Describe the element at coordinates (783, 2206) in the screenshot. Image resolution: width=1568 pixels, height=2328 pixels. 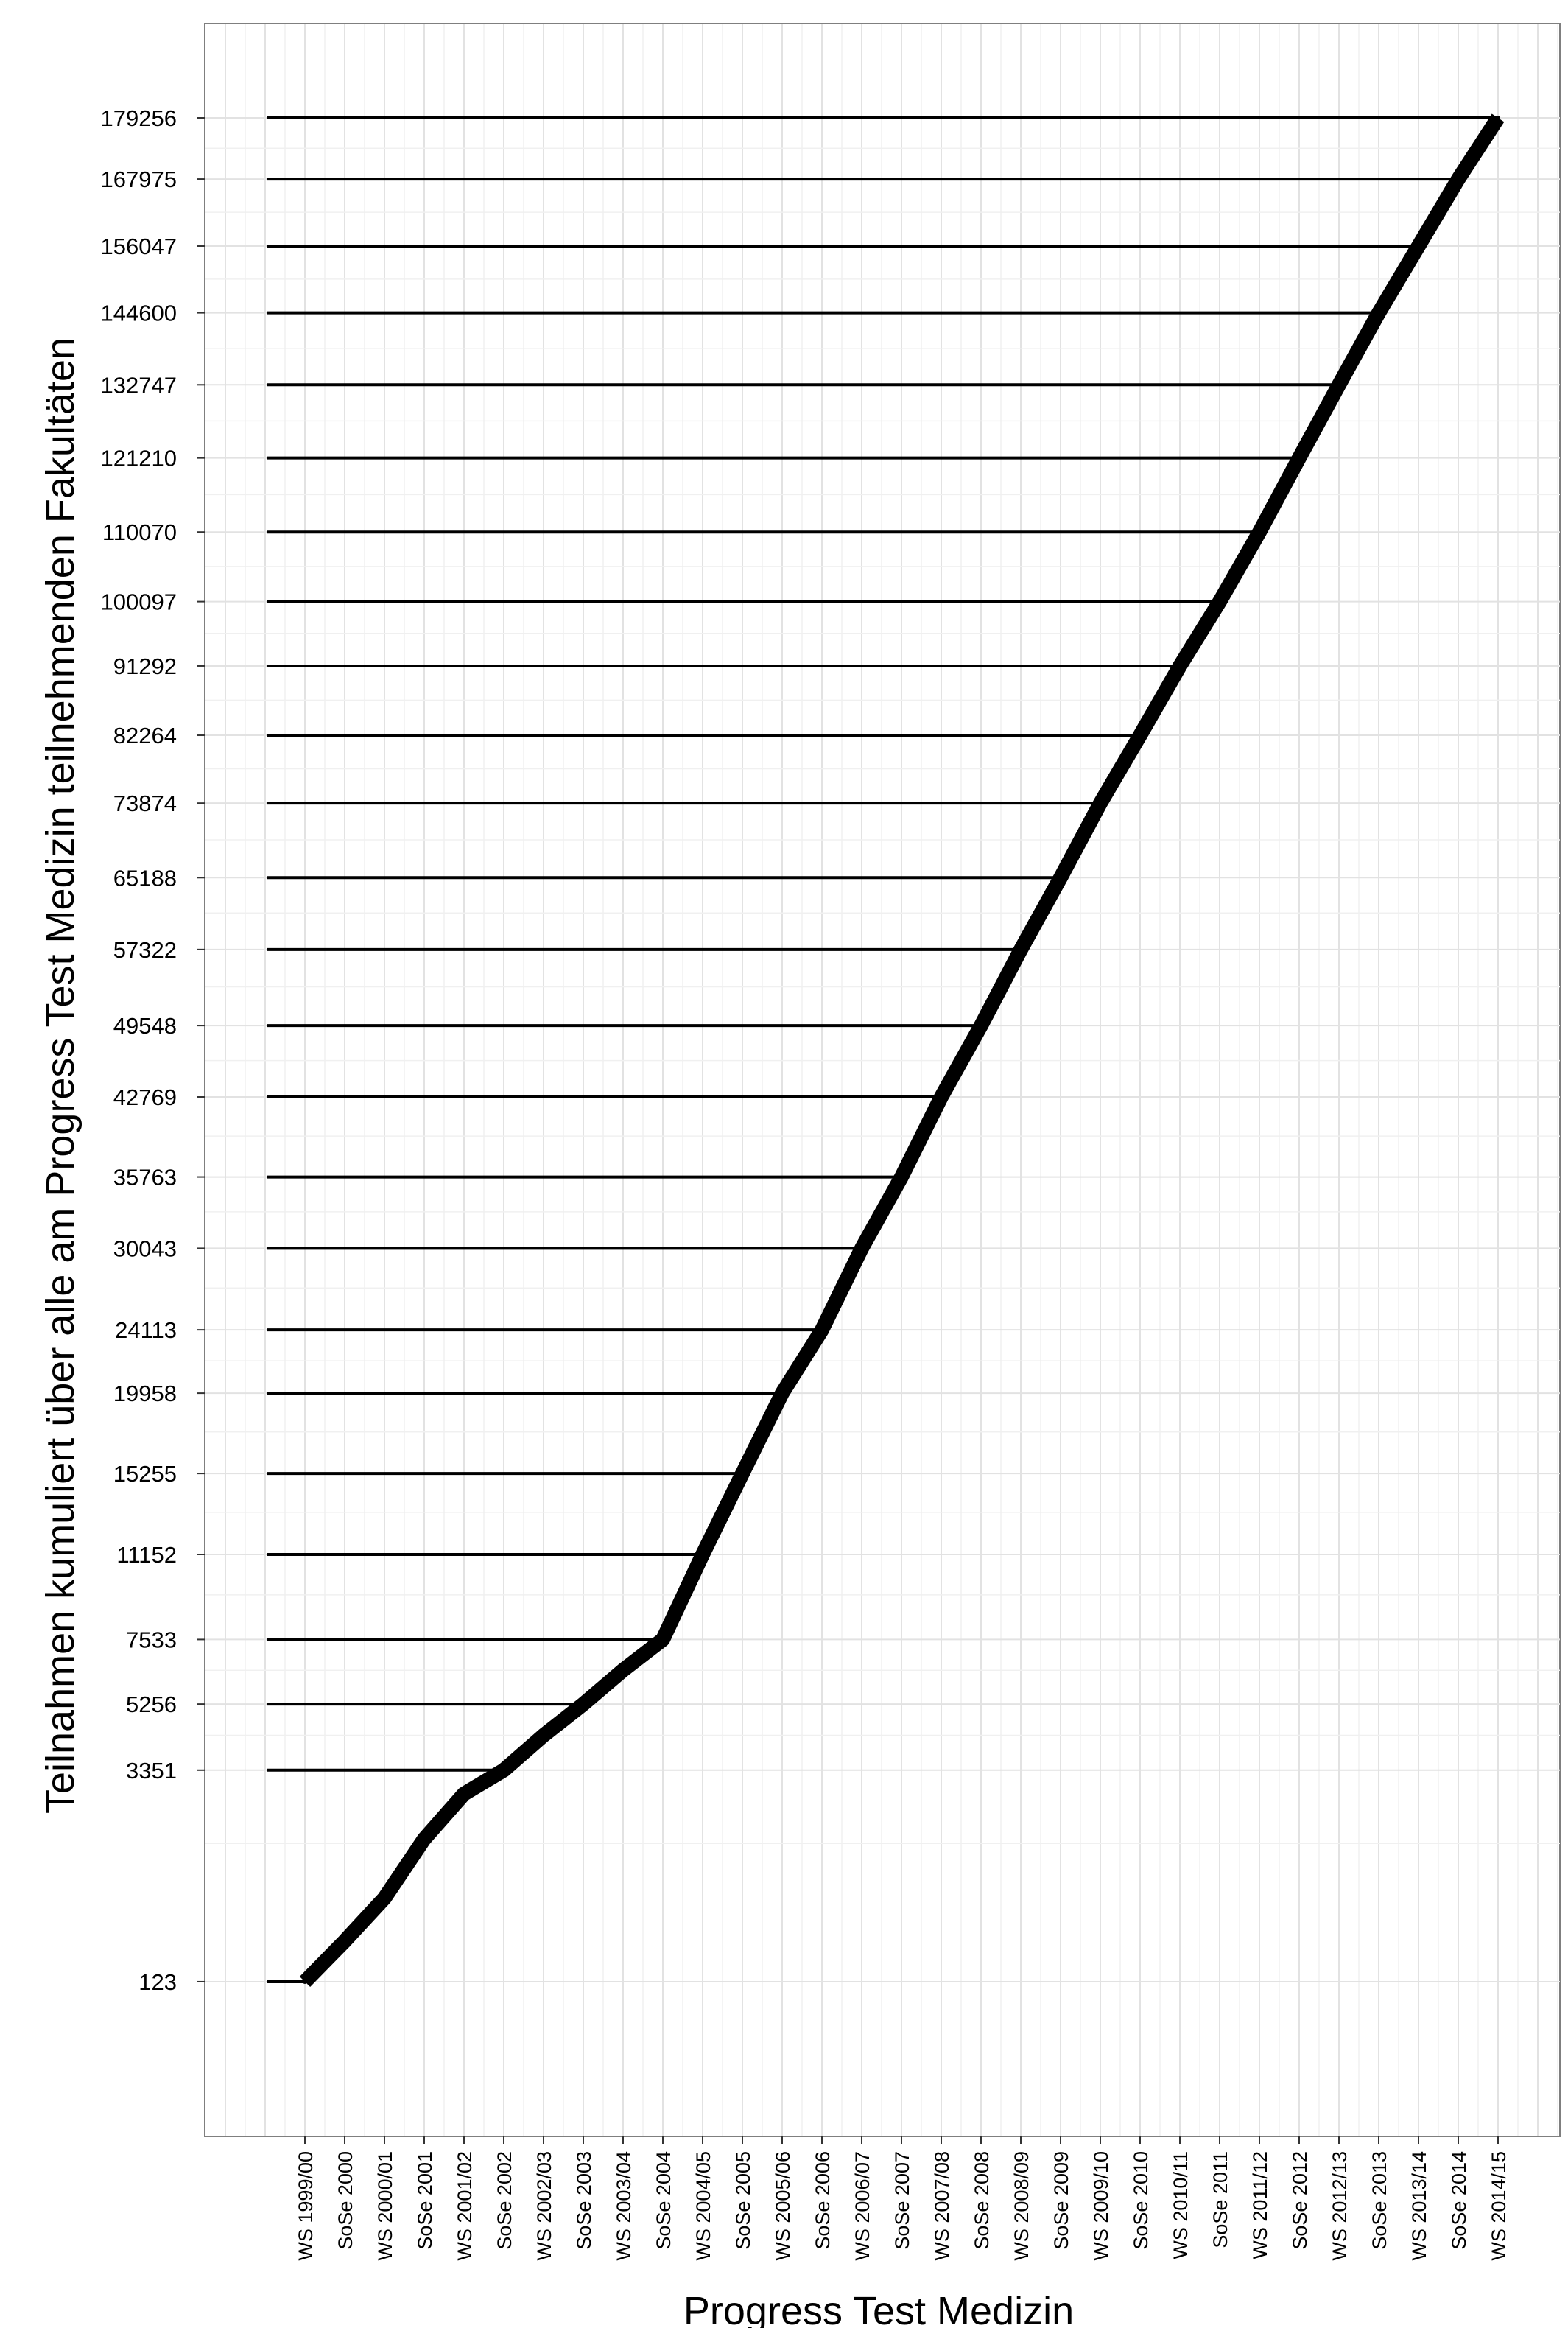
I see `x-tick-label: WS 2005/06` at that location.